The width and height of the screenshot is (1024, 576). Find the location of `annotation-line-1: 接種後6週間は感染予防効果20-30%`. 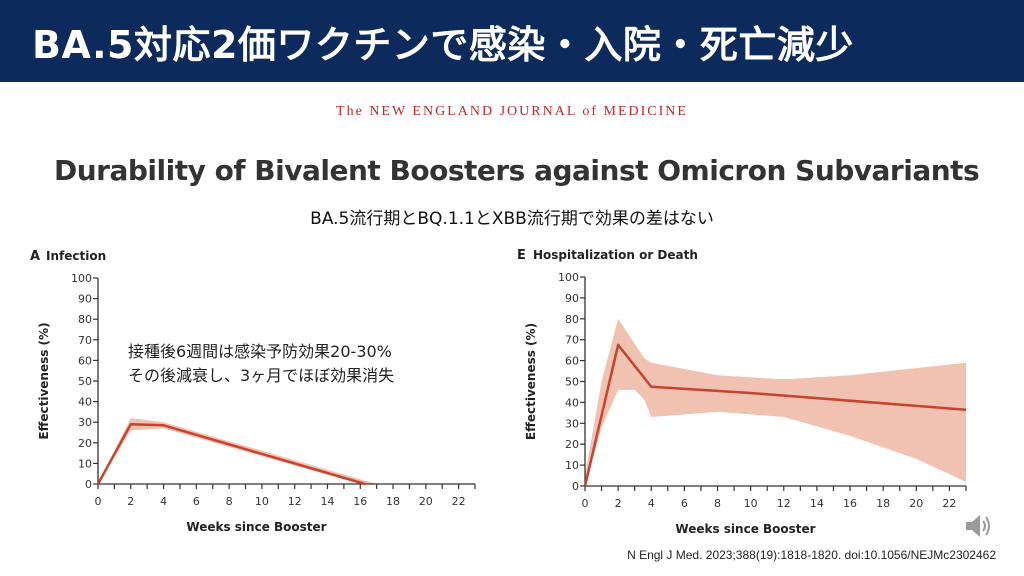

annotation-line-1: 接種後6週間は感染予防効果20-30% is located at coordinates (260, 351).